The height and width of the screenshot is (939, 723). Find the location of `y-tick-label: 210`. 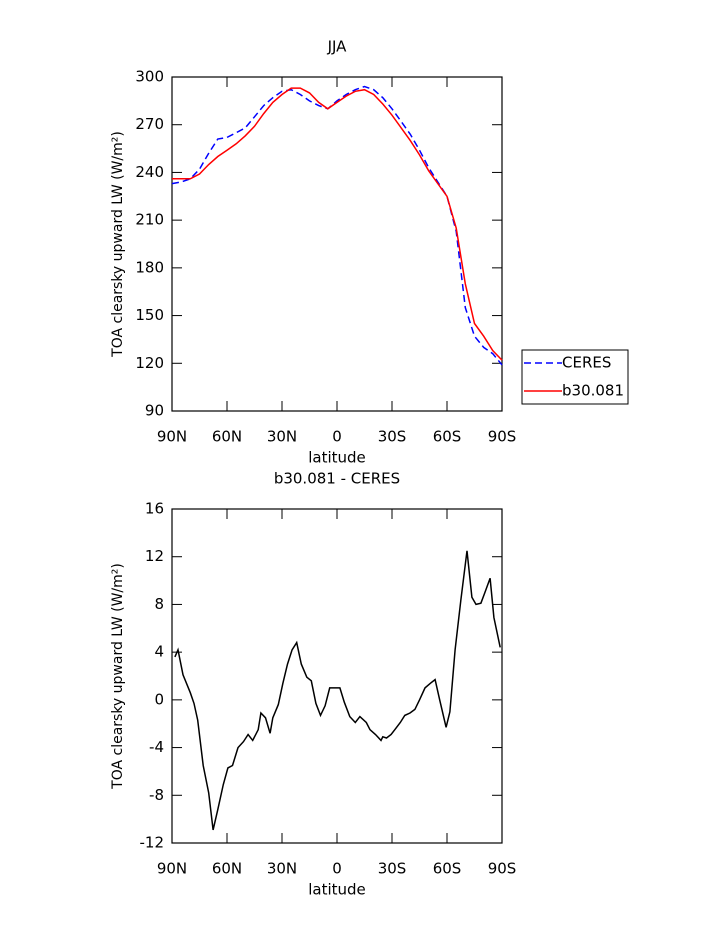

y-tick-label: 210 is located at coordinates (149, 220).